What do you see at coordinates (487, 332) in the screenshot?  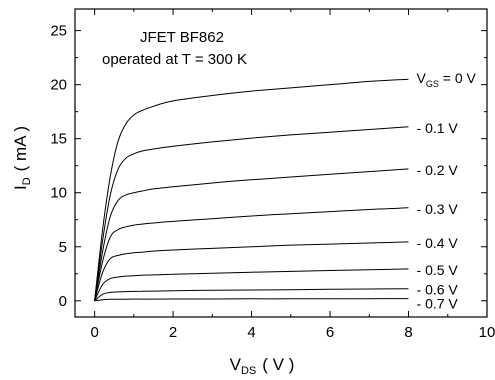 I see `x-tick-label-5: 10` at bounding box center [487, 332].